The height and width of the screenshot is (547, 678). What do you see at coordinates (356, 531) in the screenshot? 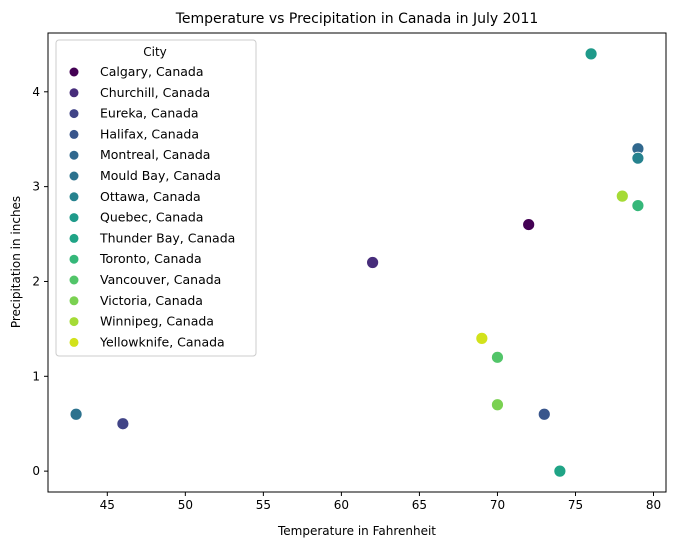
I see `x-axis-label: Temperature in Fahrenheit` at bounding box center [356, 531].